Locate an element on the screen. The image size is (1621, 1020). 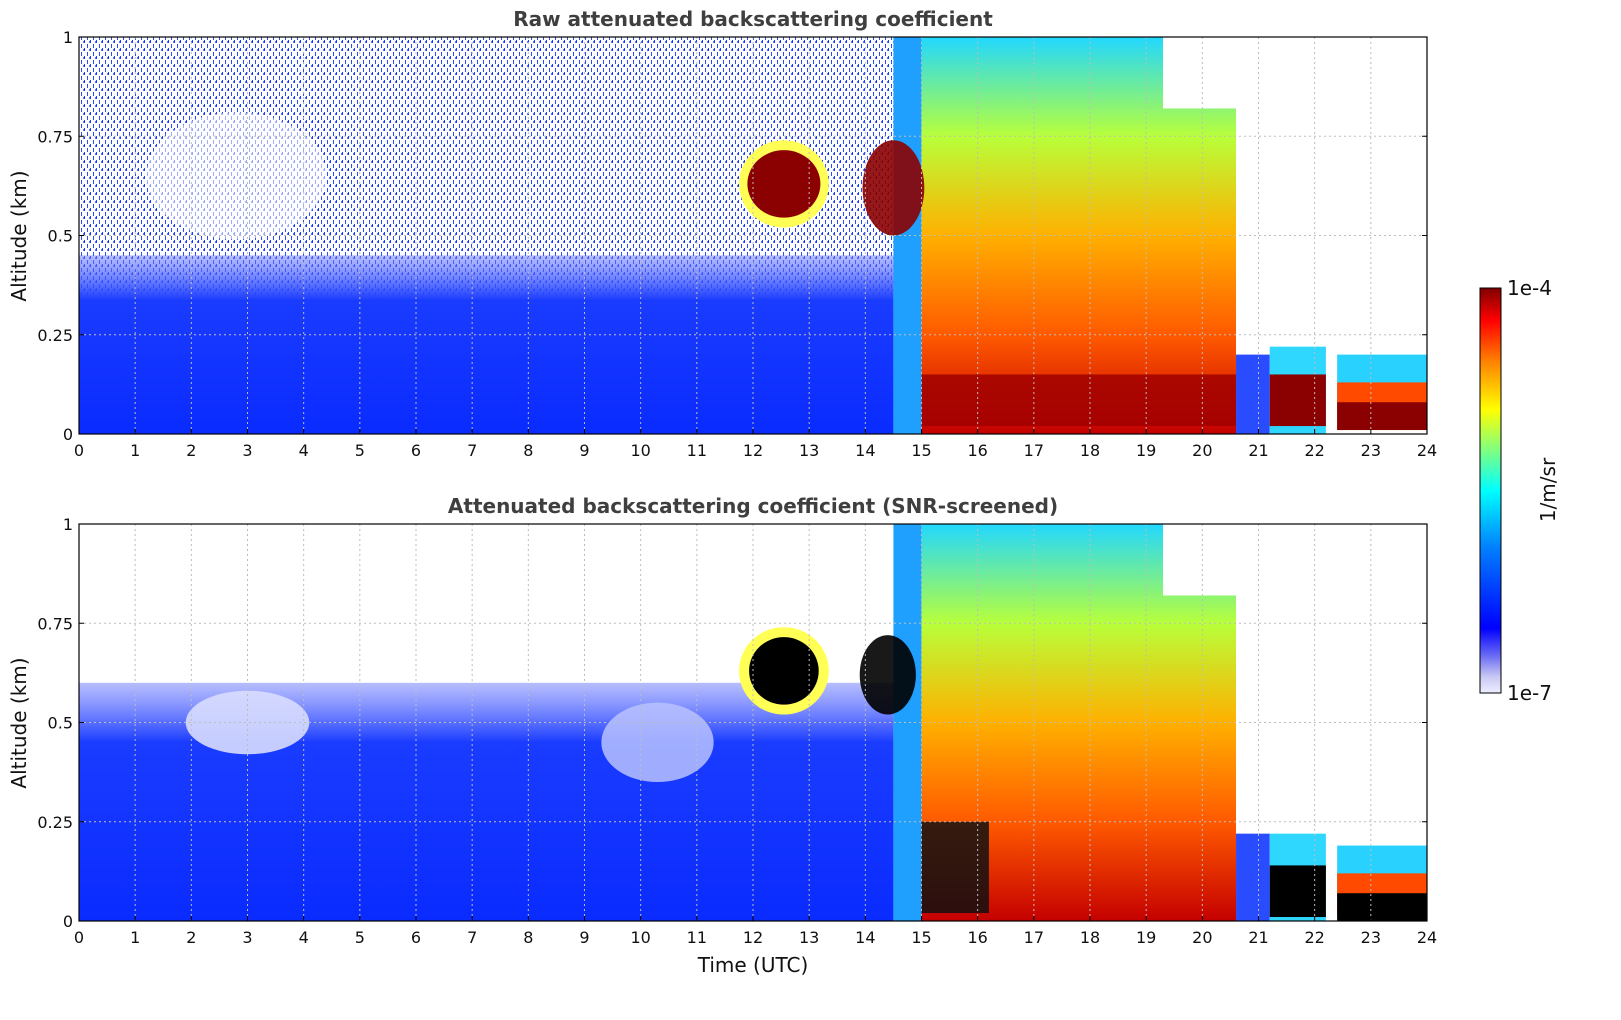
colorbar-gradient is located at coordinates (1490, 490).